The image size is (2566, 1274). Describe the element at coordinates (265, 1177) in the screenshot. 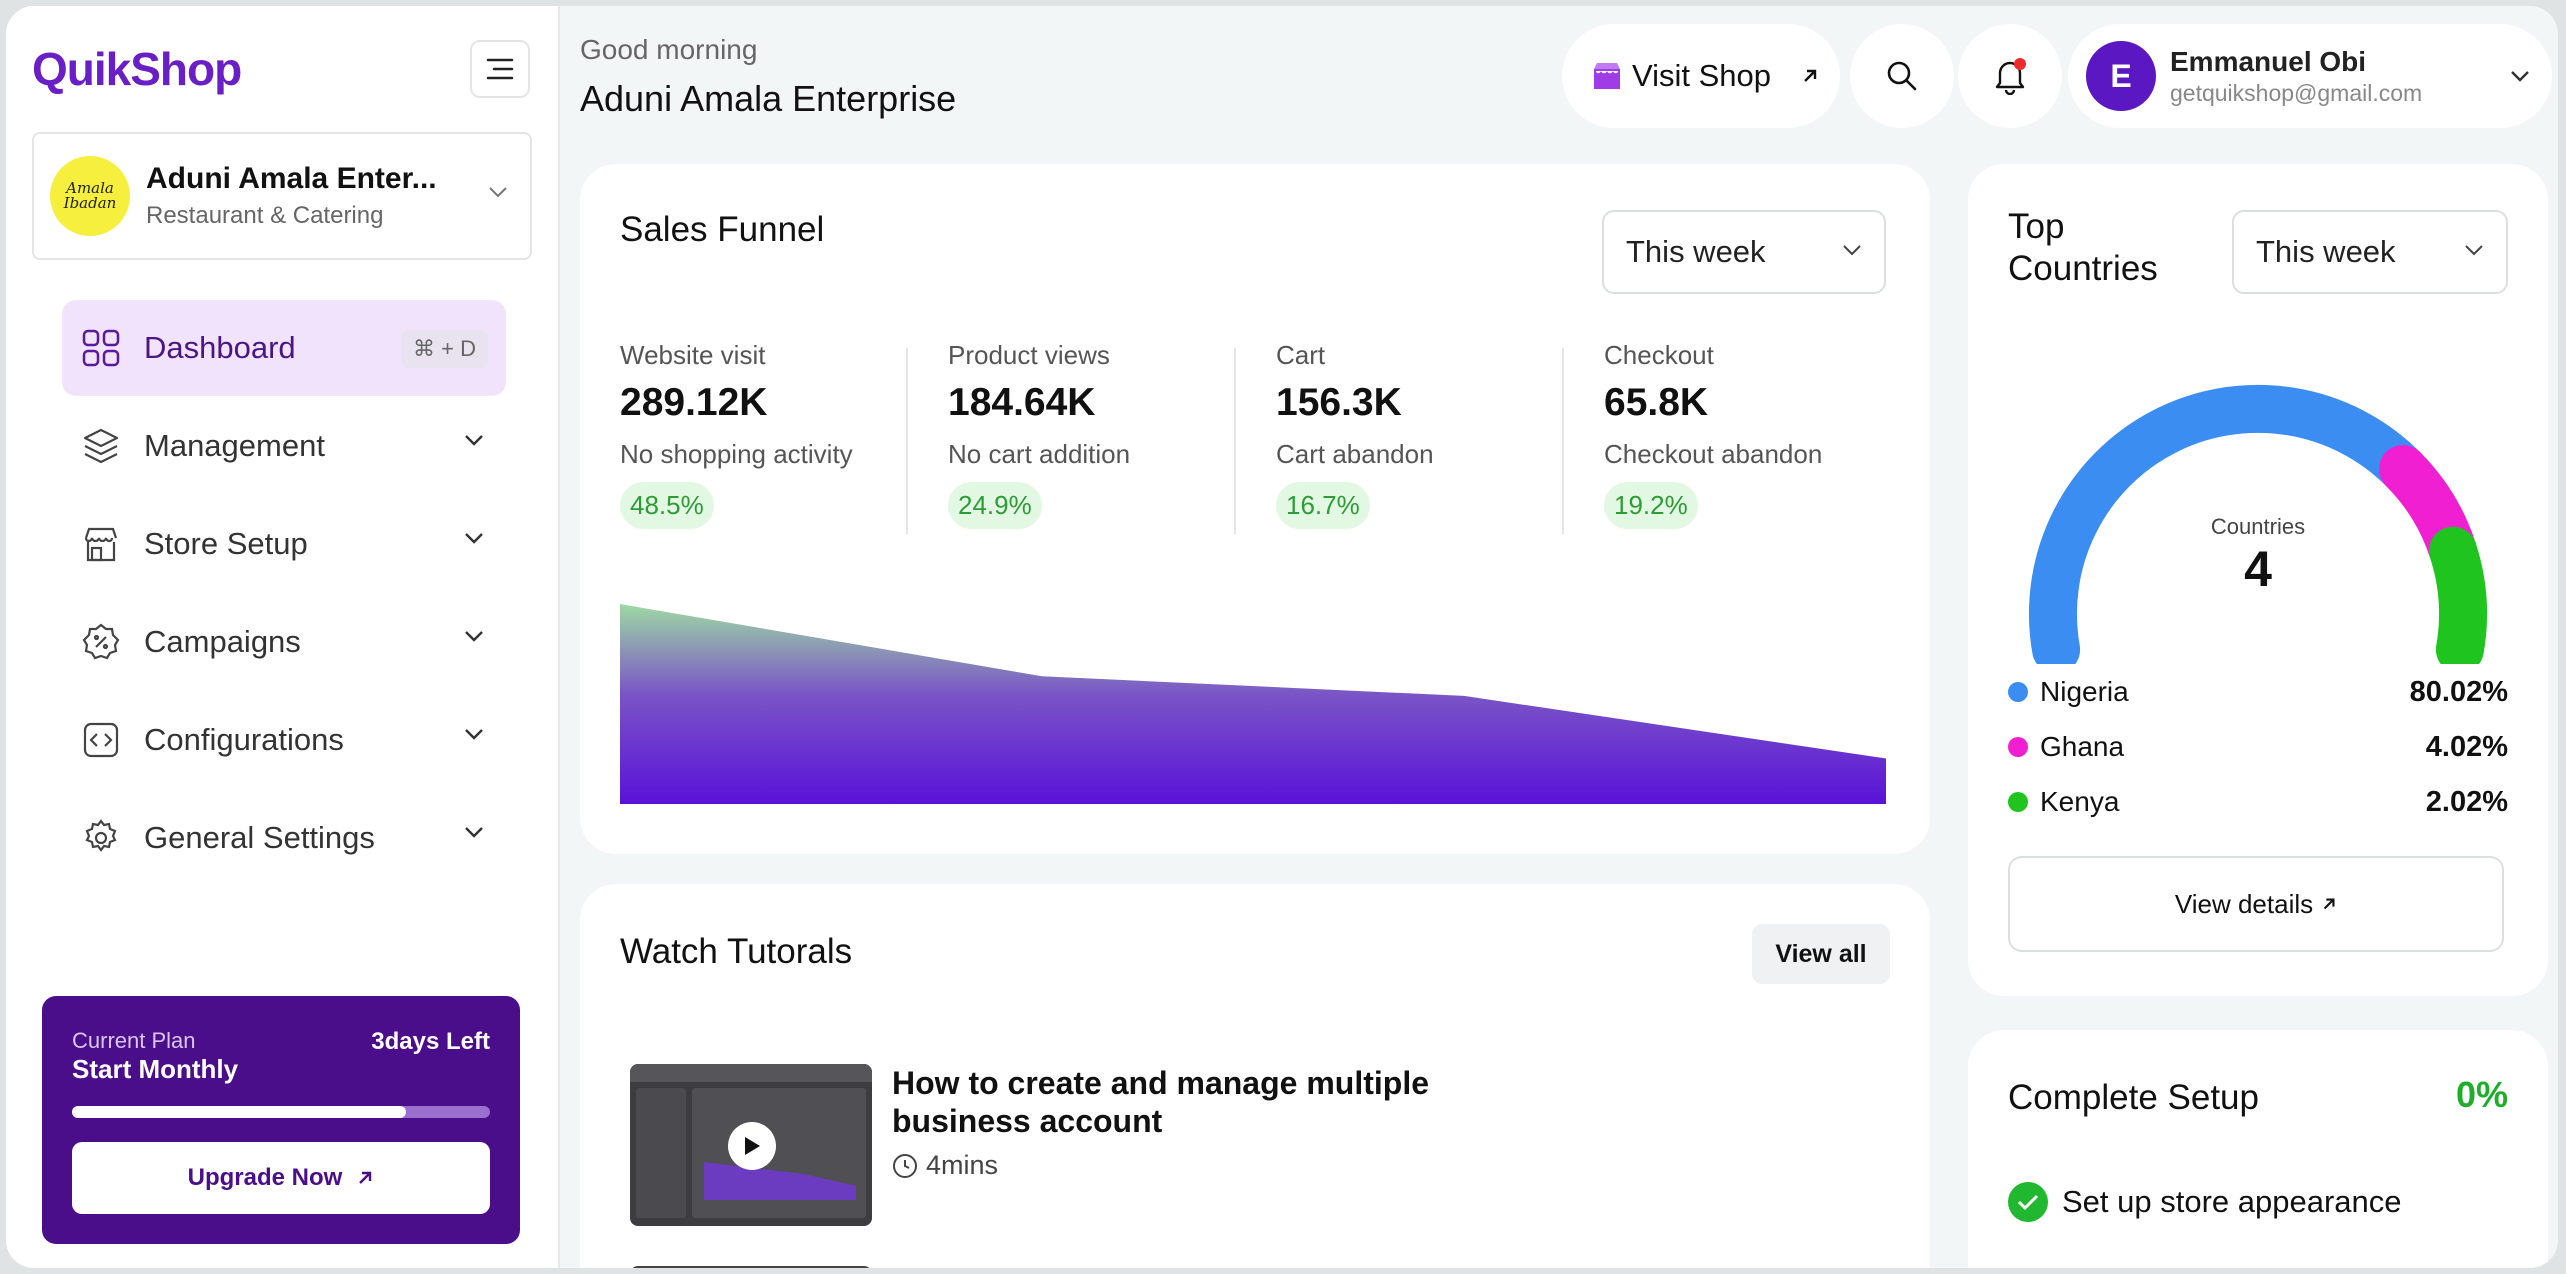

I see `upgrade-label: Upgrade Now` at that location.